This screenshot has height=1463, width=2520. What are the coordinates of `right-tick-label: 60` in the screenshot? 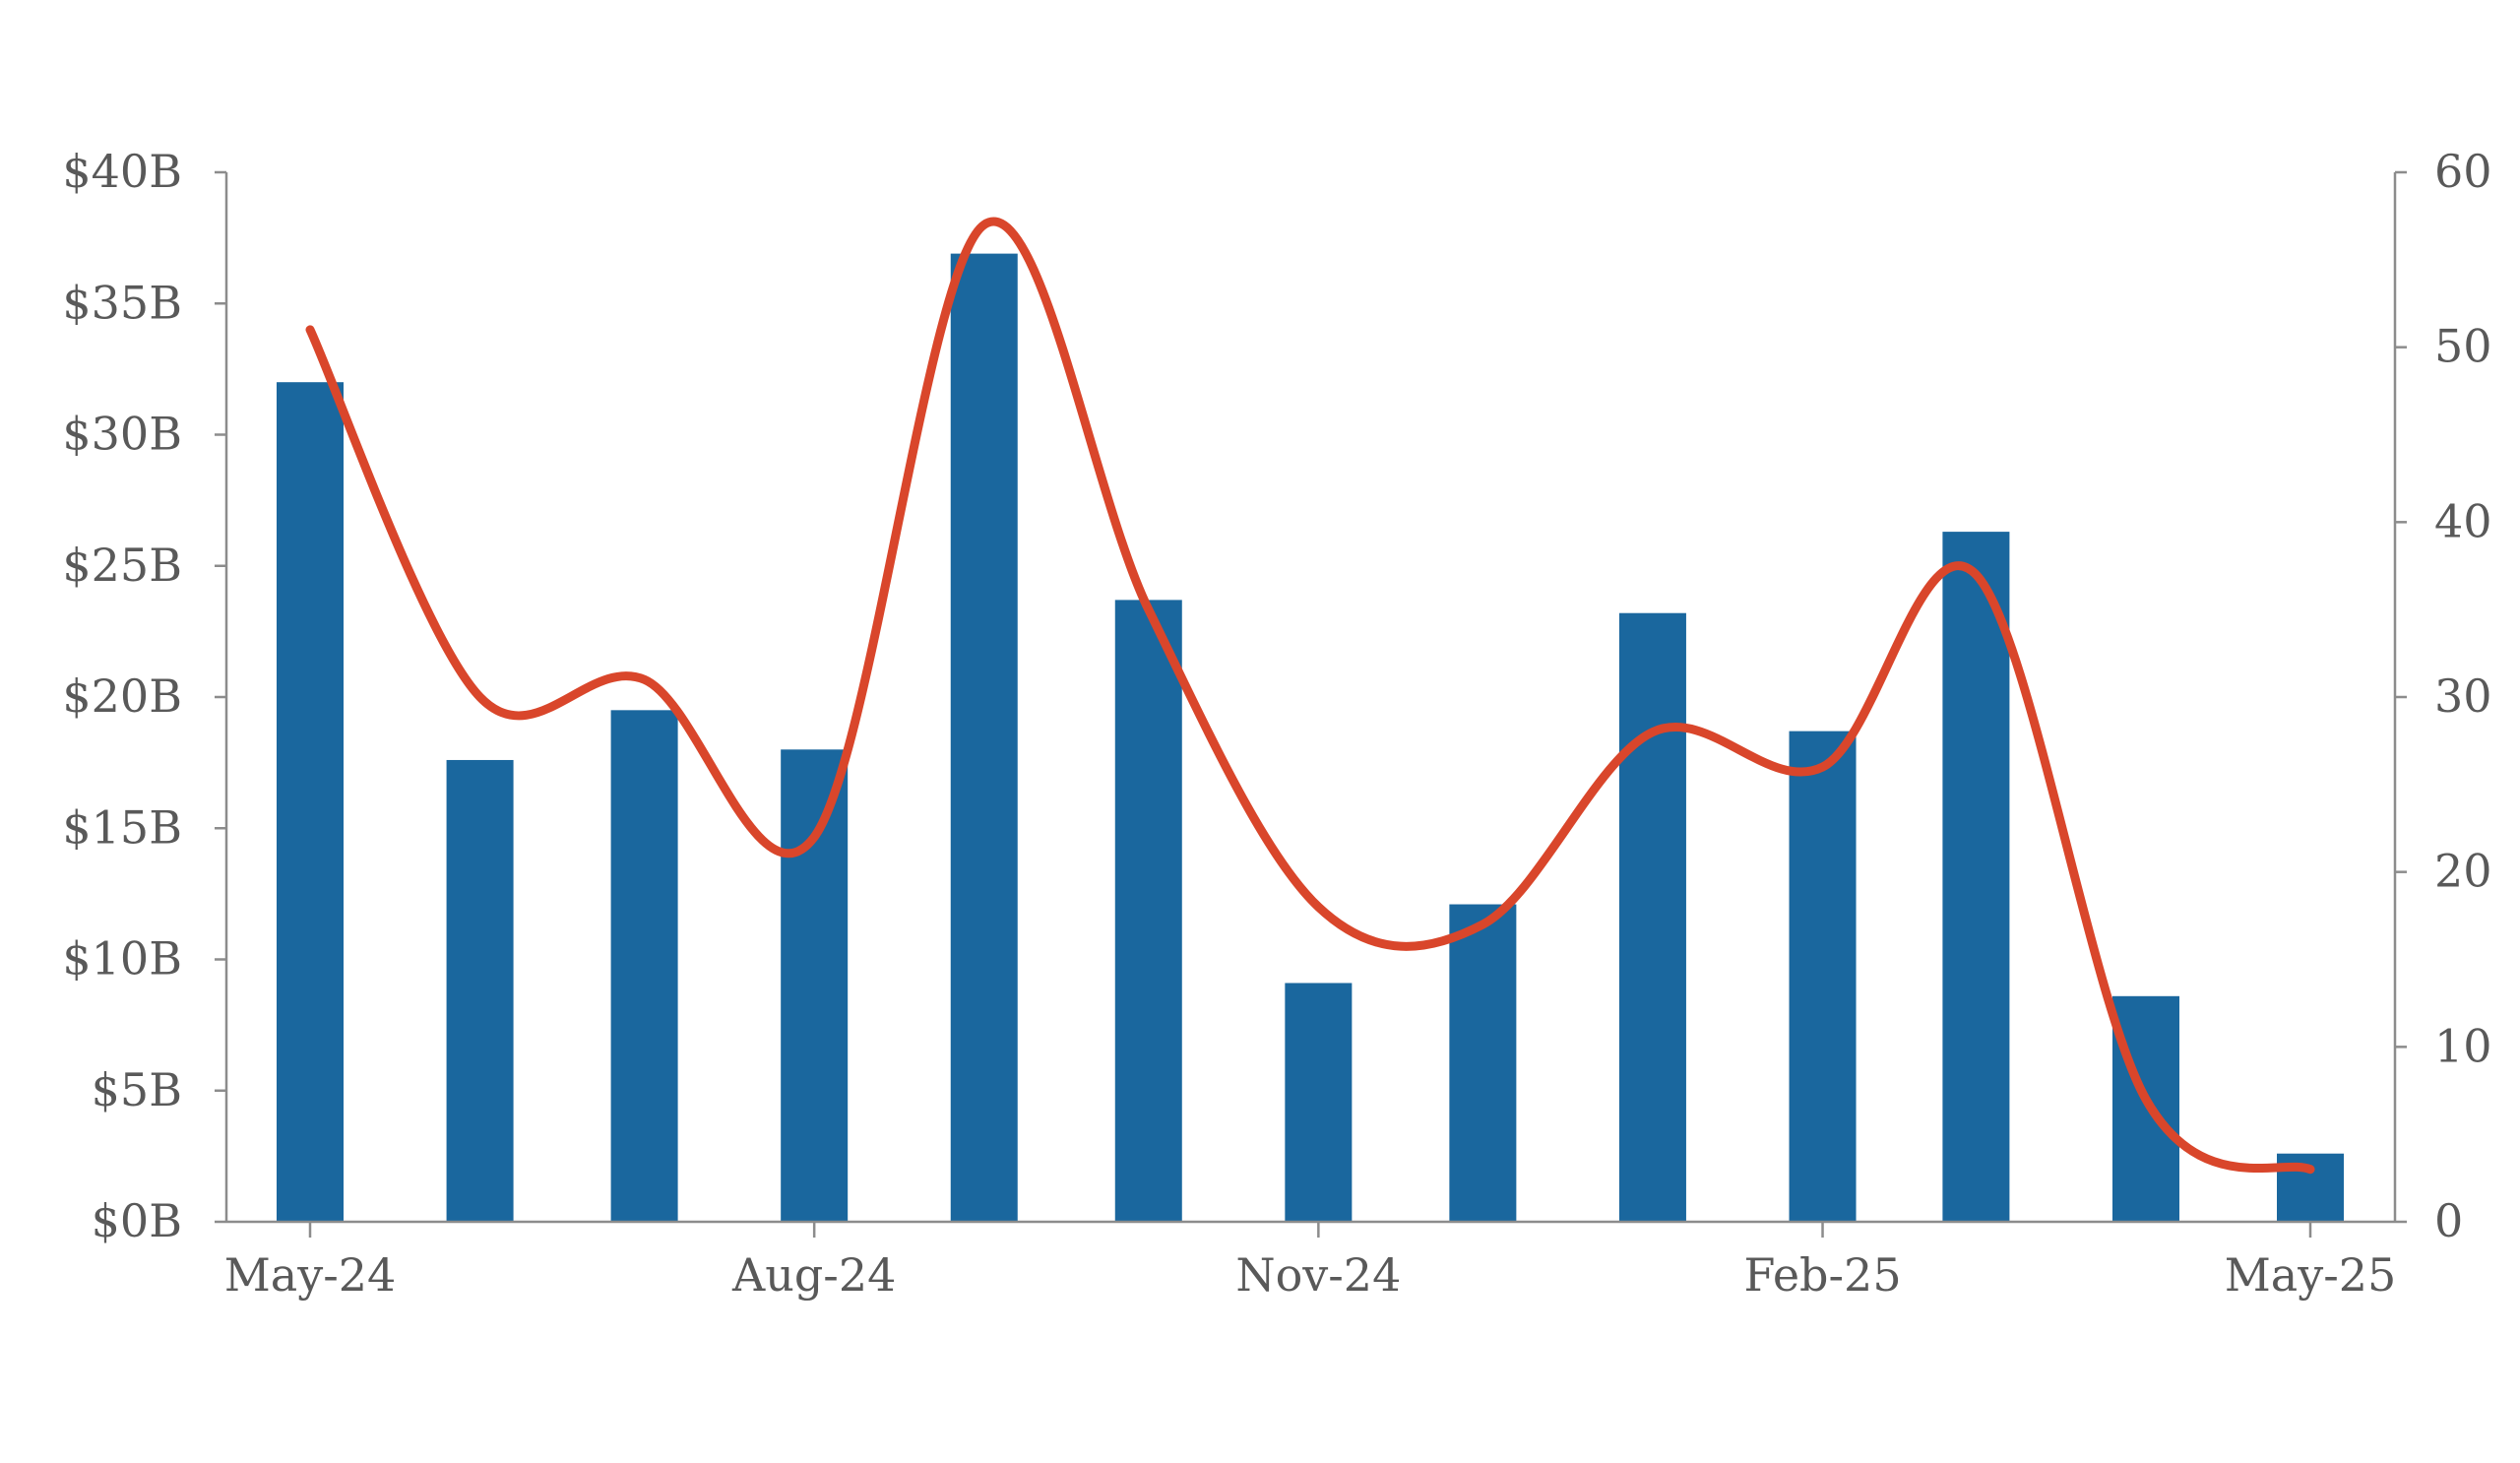 It's located at (2463, 171).